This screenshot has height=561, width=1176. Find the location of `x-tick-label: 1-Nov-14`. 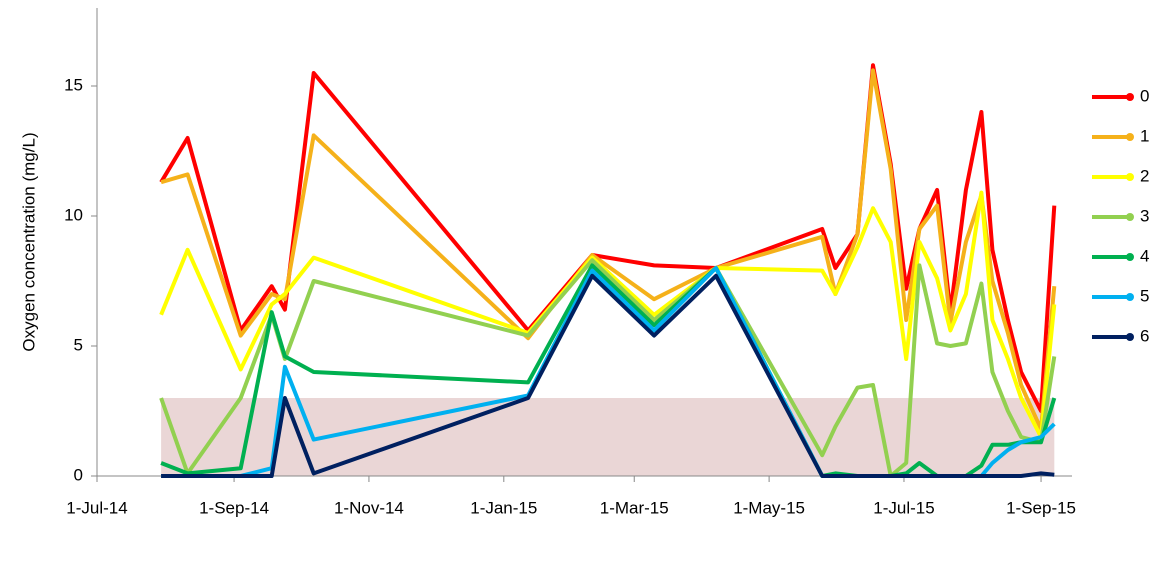

x-tick-label: 1-Nov-14 is located at coordinates (369, 507).